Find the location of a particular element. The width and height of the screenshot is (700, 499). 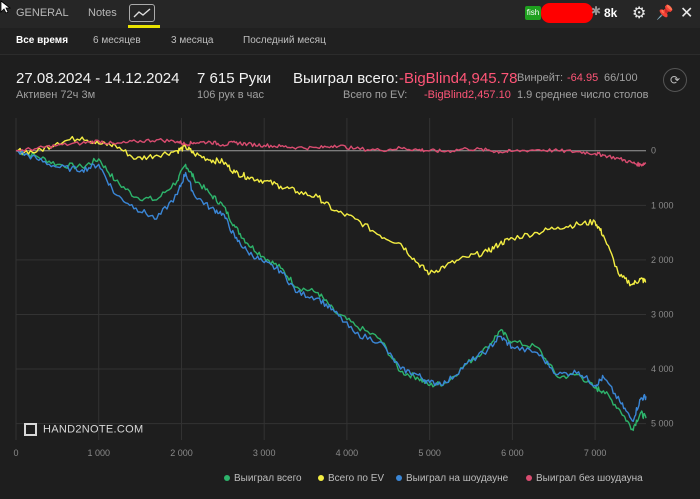

legend-item-ev: Всего по EV is located at coordinates (351, 478).